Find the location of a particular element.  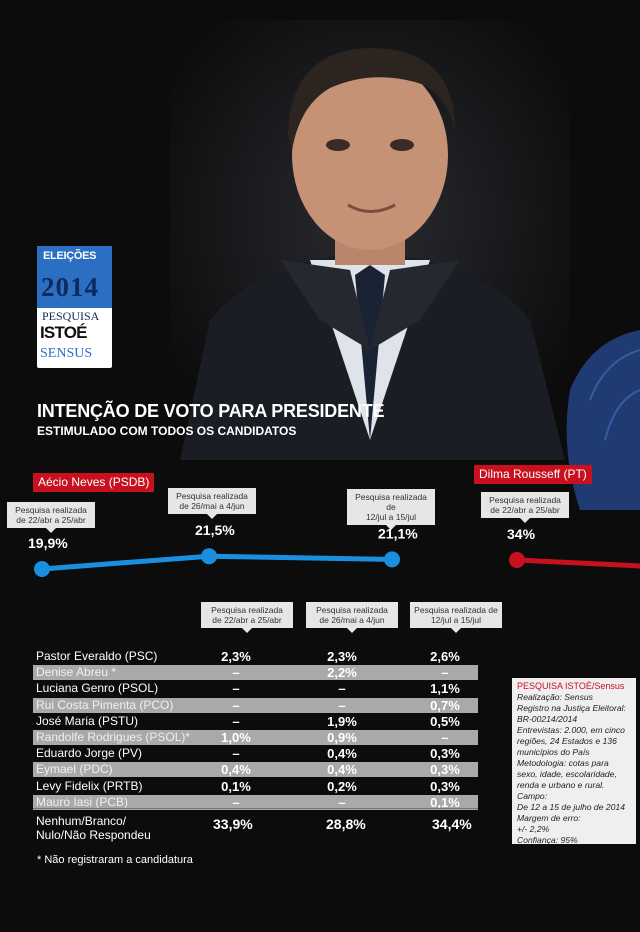

methodology-line: sexo, idade, escolaridade, is located at coordinates (567, 774).